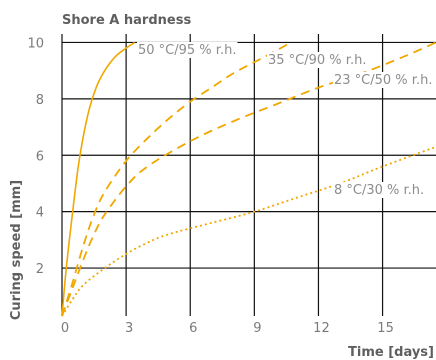  I want to click on x-tick-label-3: 9, so click(257, 328).